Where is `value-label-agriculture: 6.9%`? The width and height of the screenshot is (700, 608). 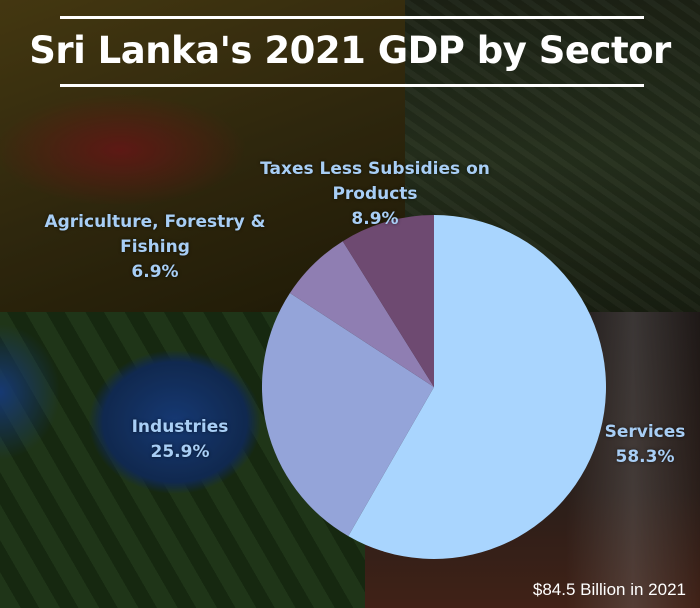
value-label-agriculture: 6.9% is located at coordinates (155, 272).